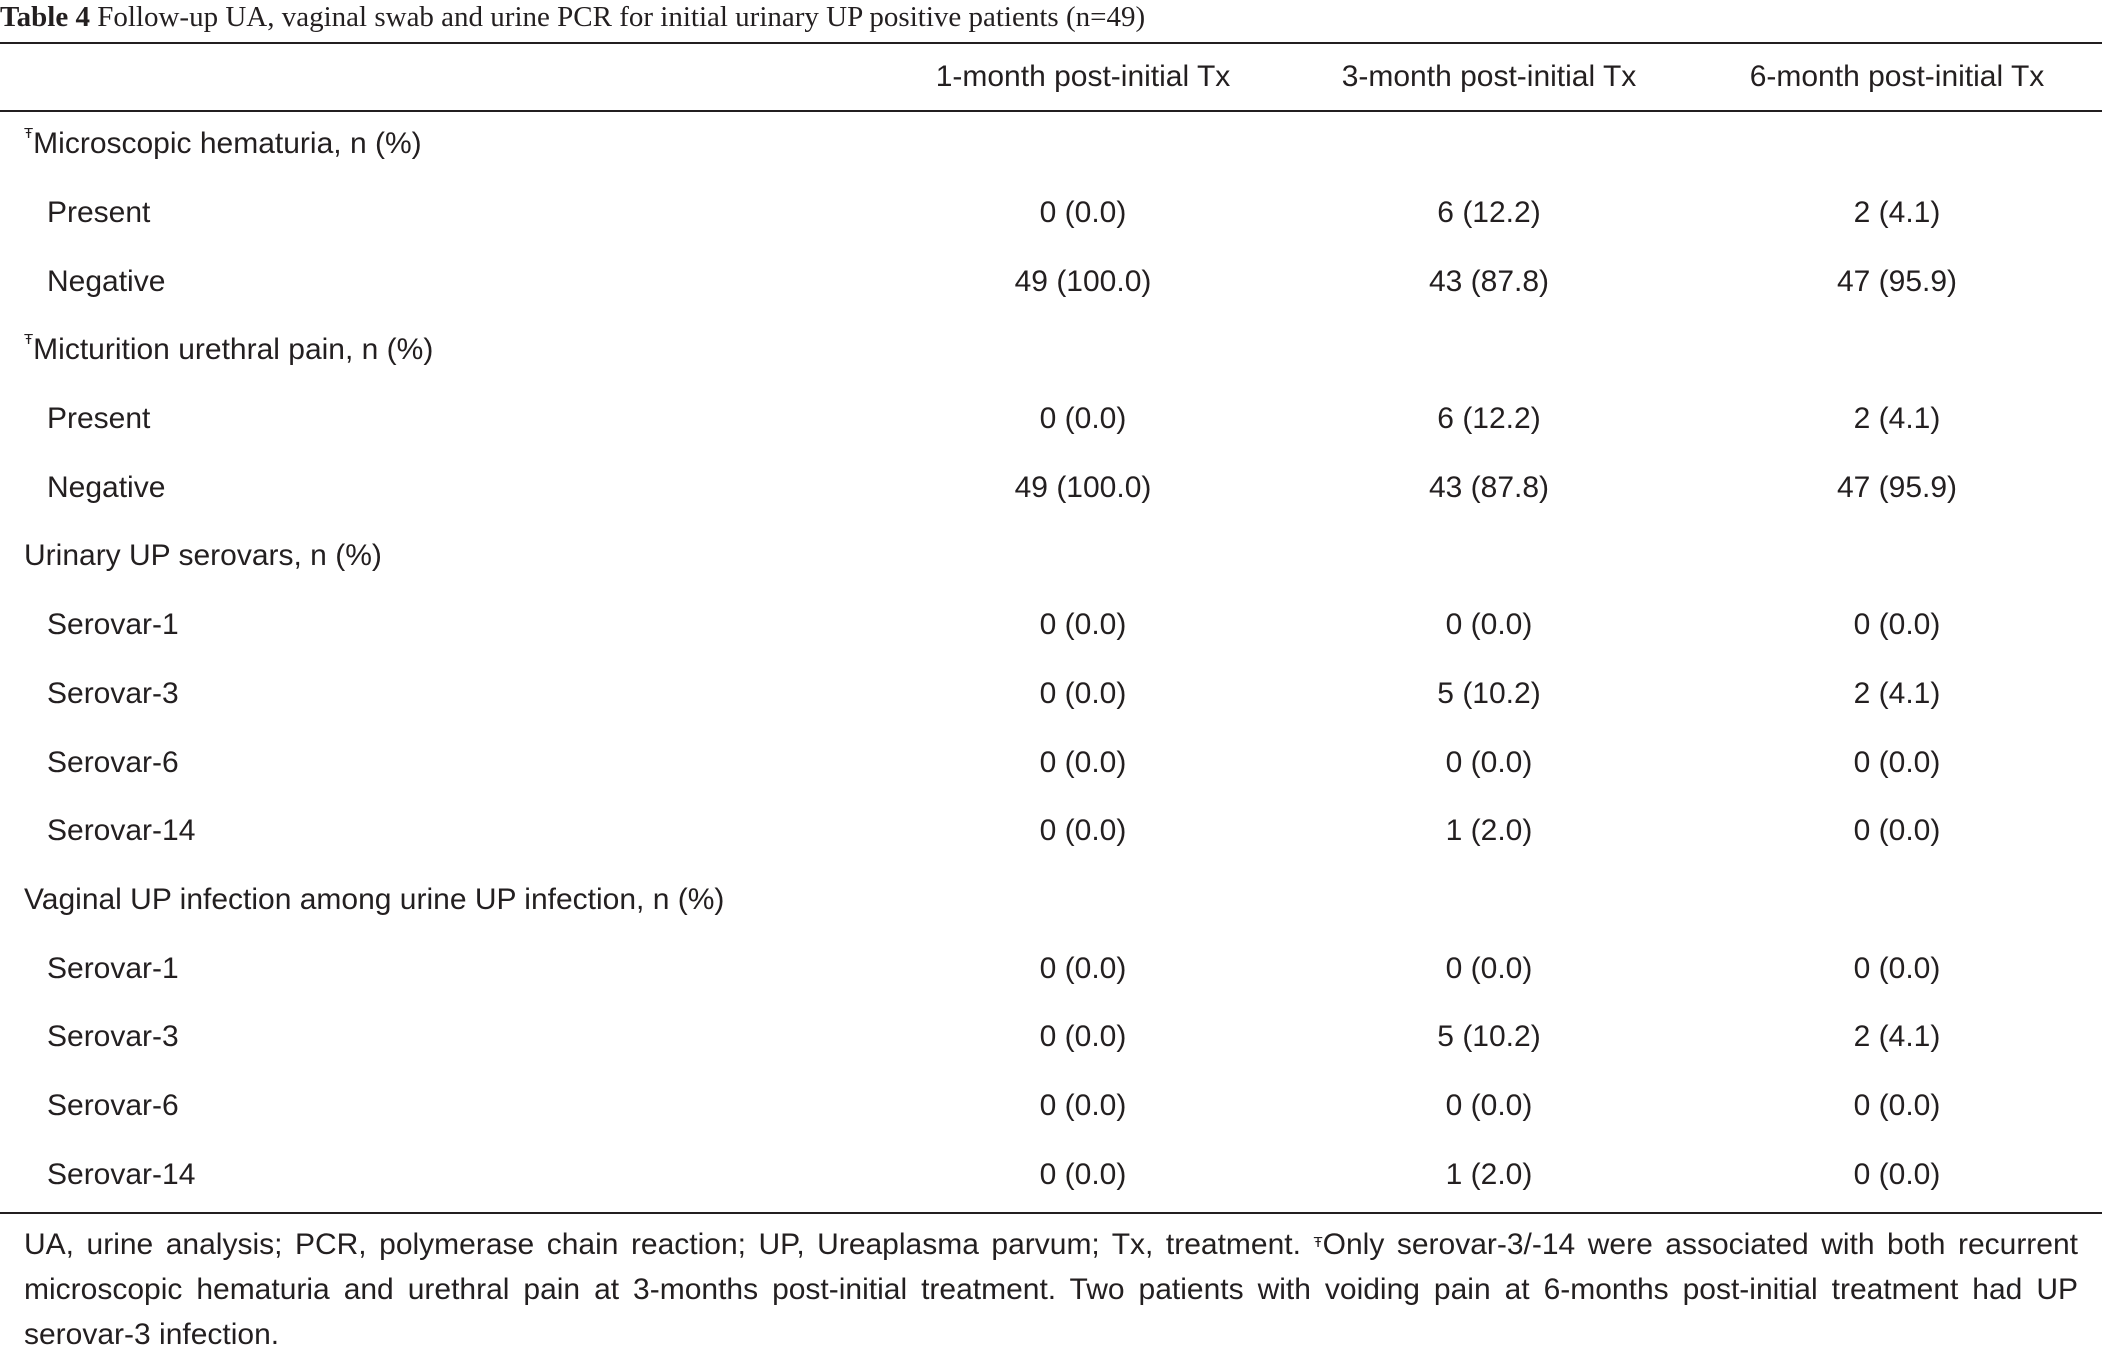 This screenshot has width=2102, height=1357. What do you see at coordinates (1897, 76) in the screenshot?
I see `header-6-month: 6-month post-initial Tx` at bounding box center [1897, 76].